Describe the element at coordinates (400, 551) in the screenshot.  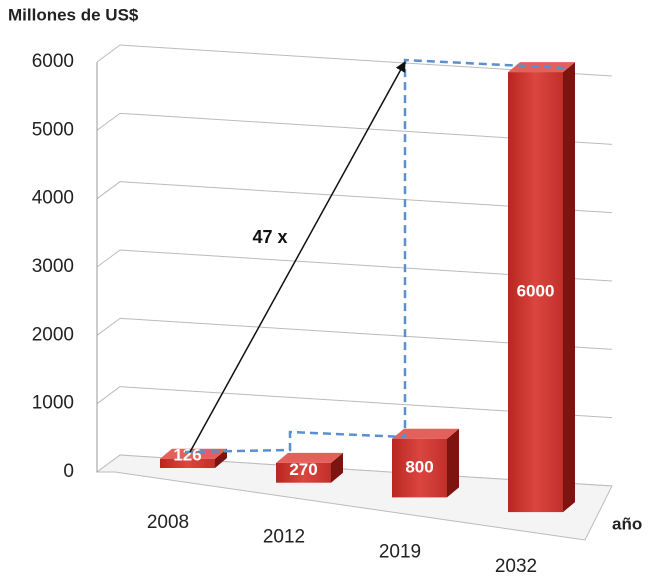
I see `x-tick-label: 2019` at that location.